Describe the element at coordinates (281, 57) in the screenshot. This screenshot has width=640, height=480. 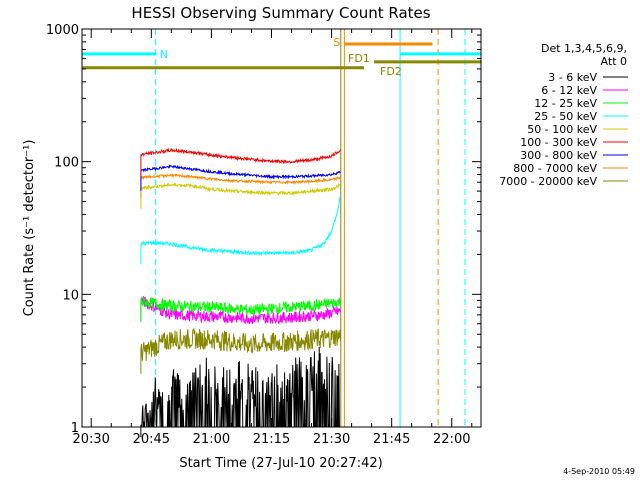
I see `annotations-layer: N S FD1 FD2` at that location.